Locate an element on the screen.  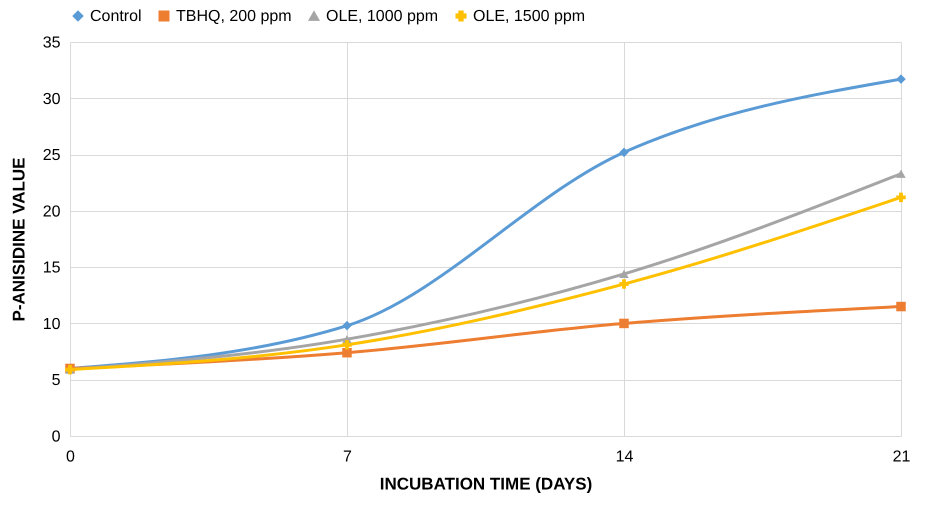
y-tick-label: 35 is located at coordinates (51, 43).